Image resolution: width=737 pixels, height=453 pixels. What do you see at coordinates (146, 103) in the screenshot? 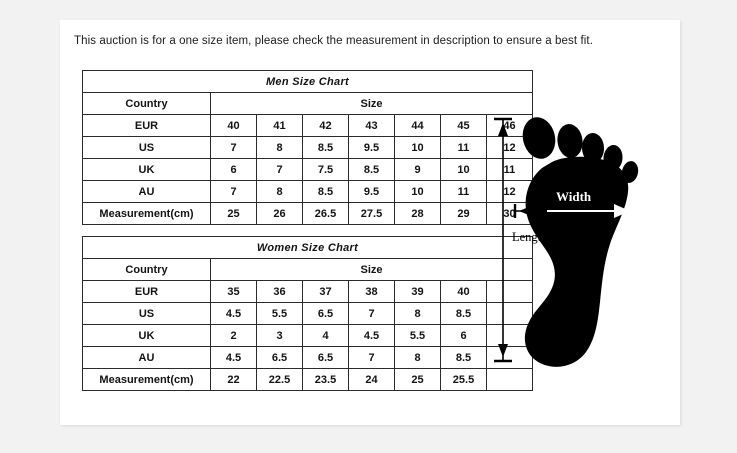
I see `men-country-header: Country` at bounding box center [146, 103].